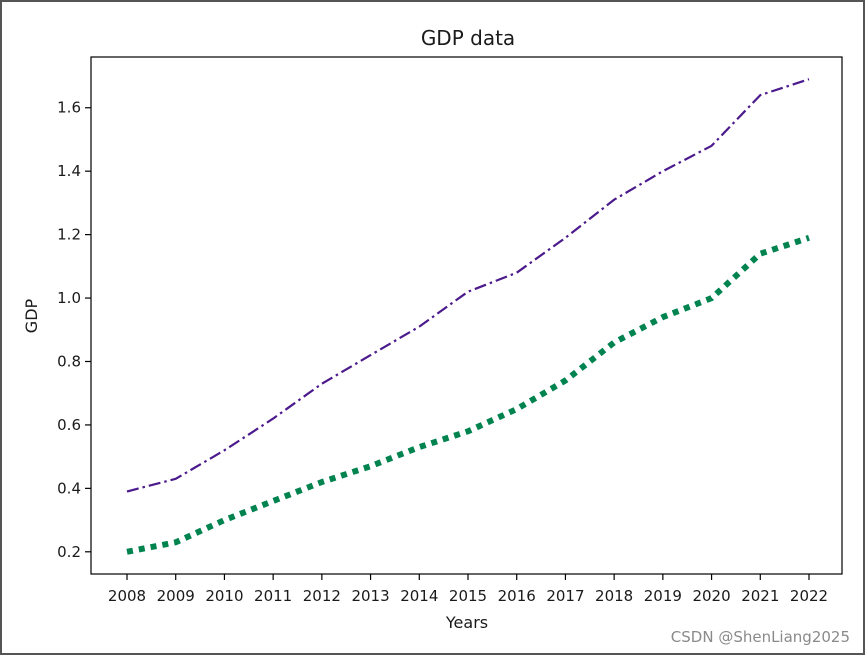 This screenshot has height=655, width=865. I want to click on x-tick-label: 2017, so click(565, 596).